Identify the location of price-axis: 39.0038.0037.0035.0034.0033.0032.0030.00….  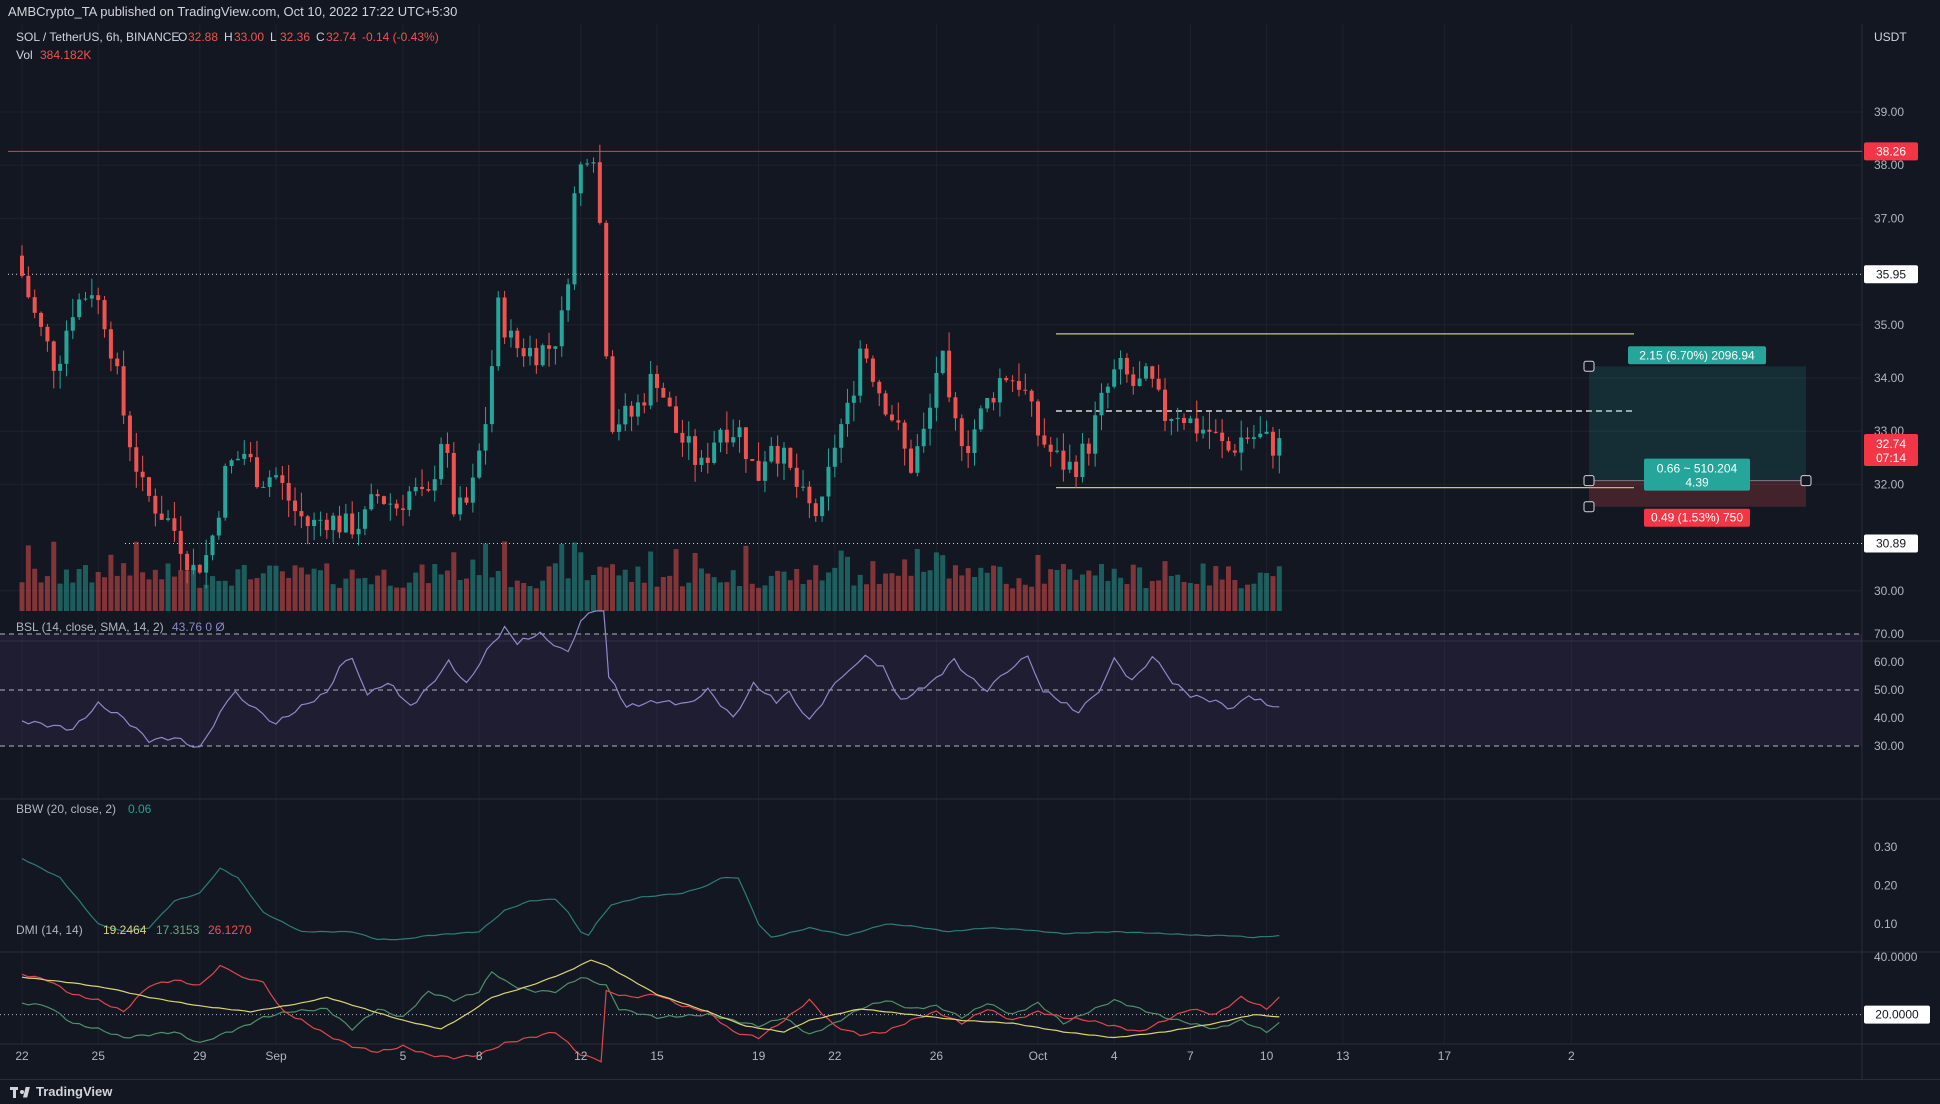
(1897, 564).